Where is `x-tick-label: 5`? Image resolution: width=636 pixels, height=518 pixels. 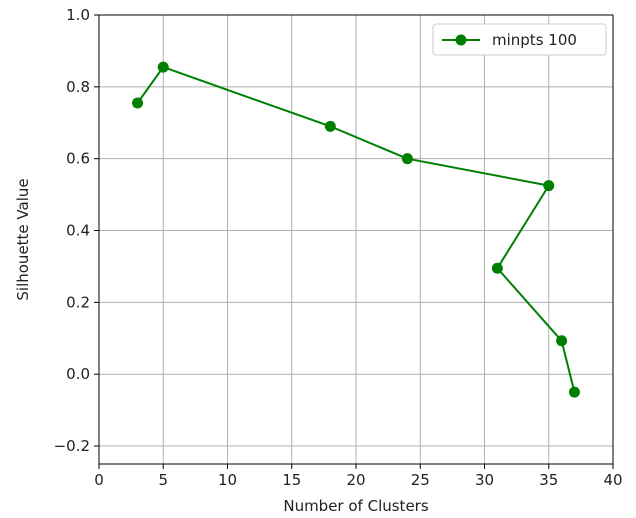 x-tick-label: 5 is located at coordinates (163, 480).